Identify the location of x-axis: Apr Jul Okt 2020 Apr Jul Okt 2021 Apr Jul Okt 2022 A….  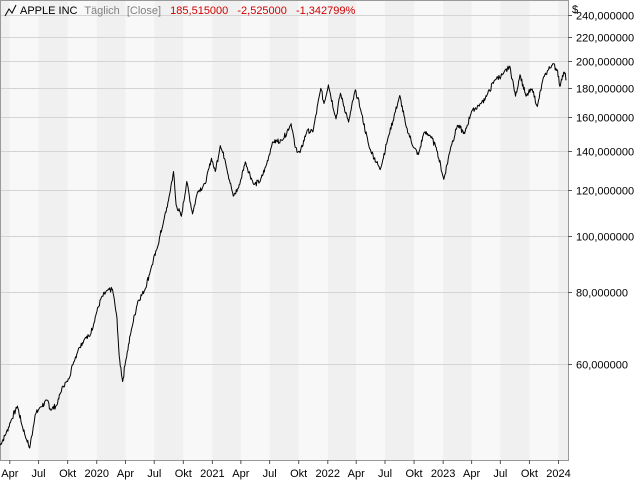
(286, 470).